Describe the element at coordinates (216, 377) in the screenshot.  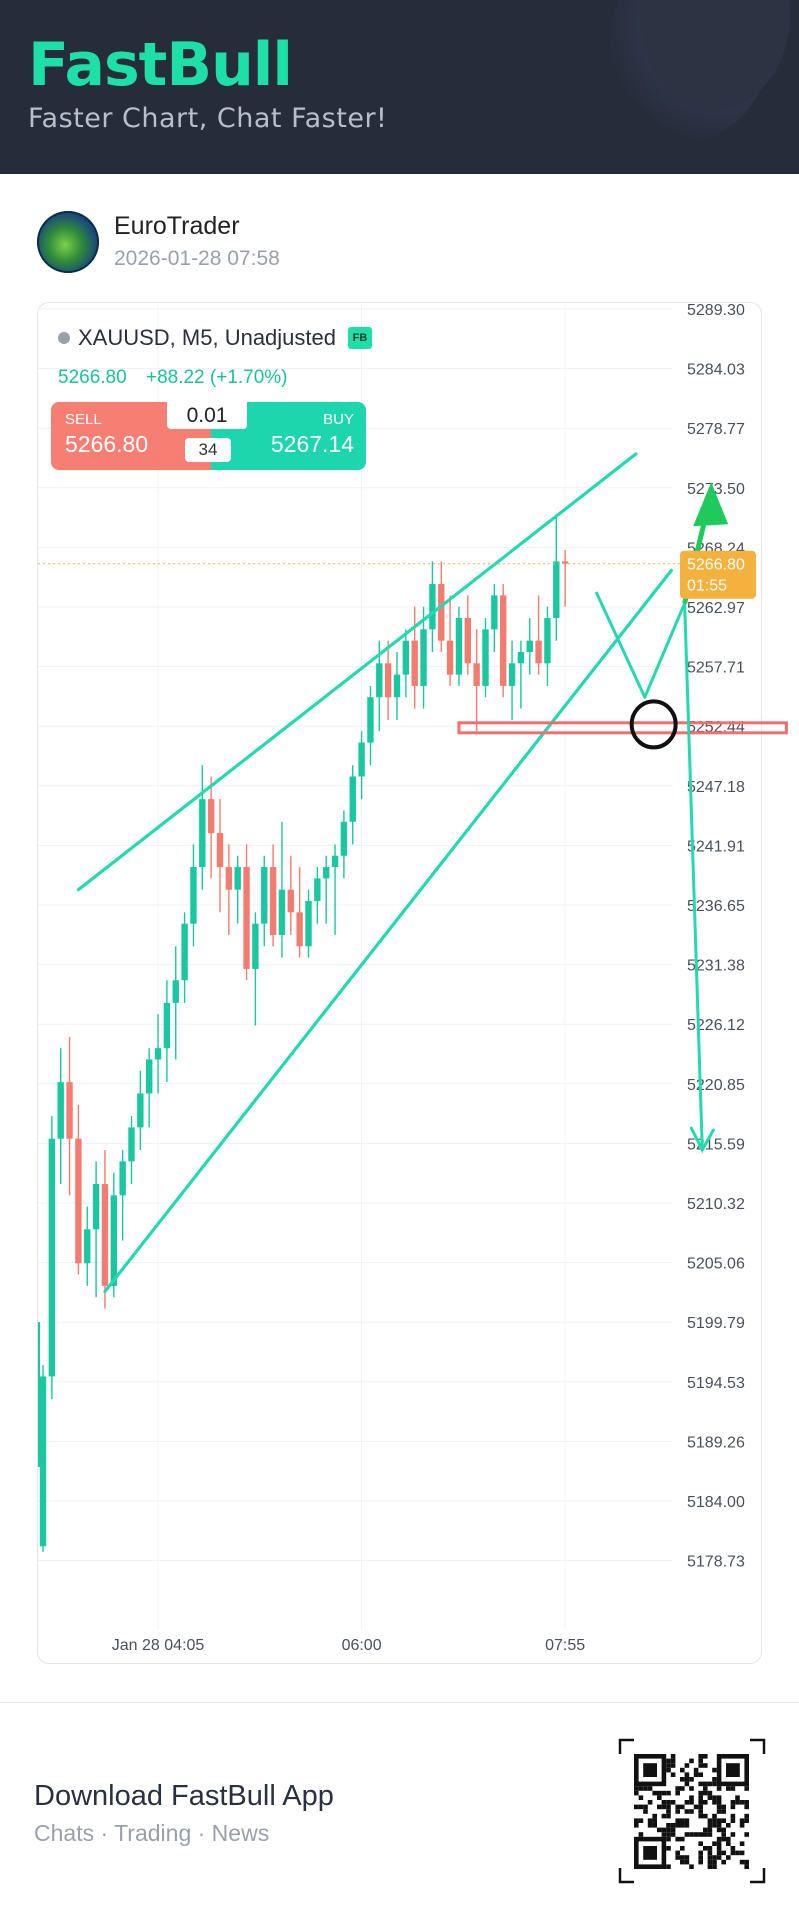
I see `price-change: +88.22 (+1.70%)` at that location.